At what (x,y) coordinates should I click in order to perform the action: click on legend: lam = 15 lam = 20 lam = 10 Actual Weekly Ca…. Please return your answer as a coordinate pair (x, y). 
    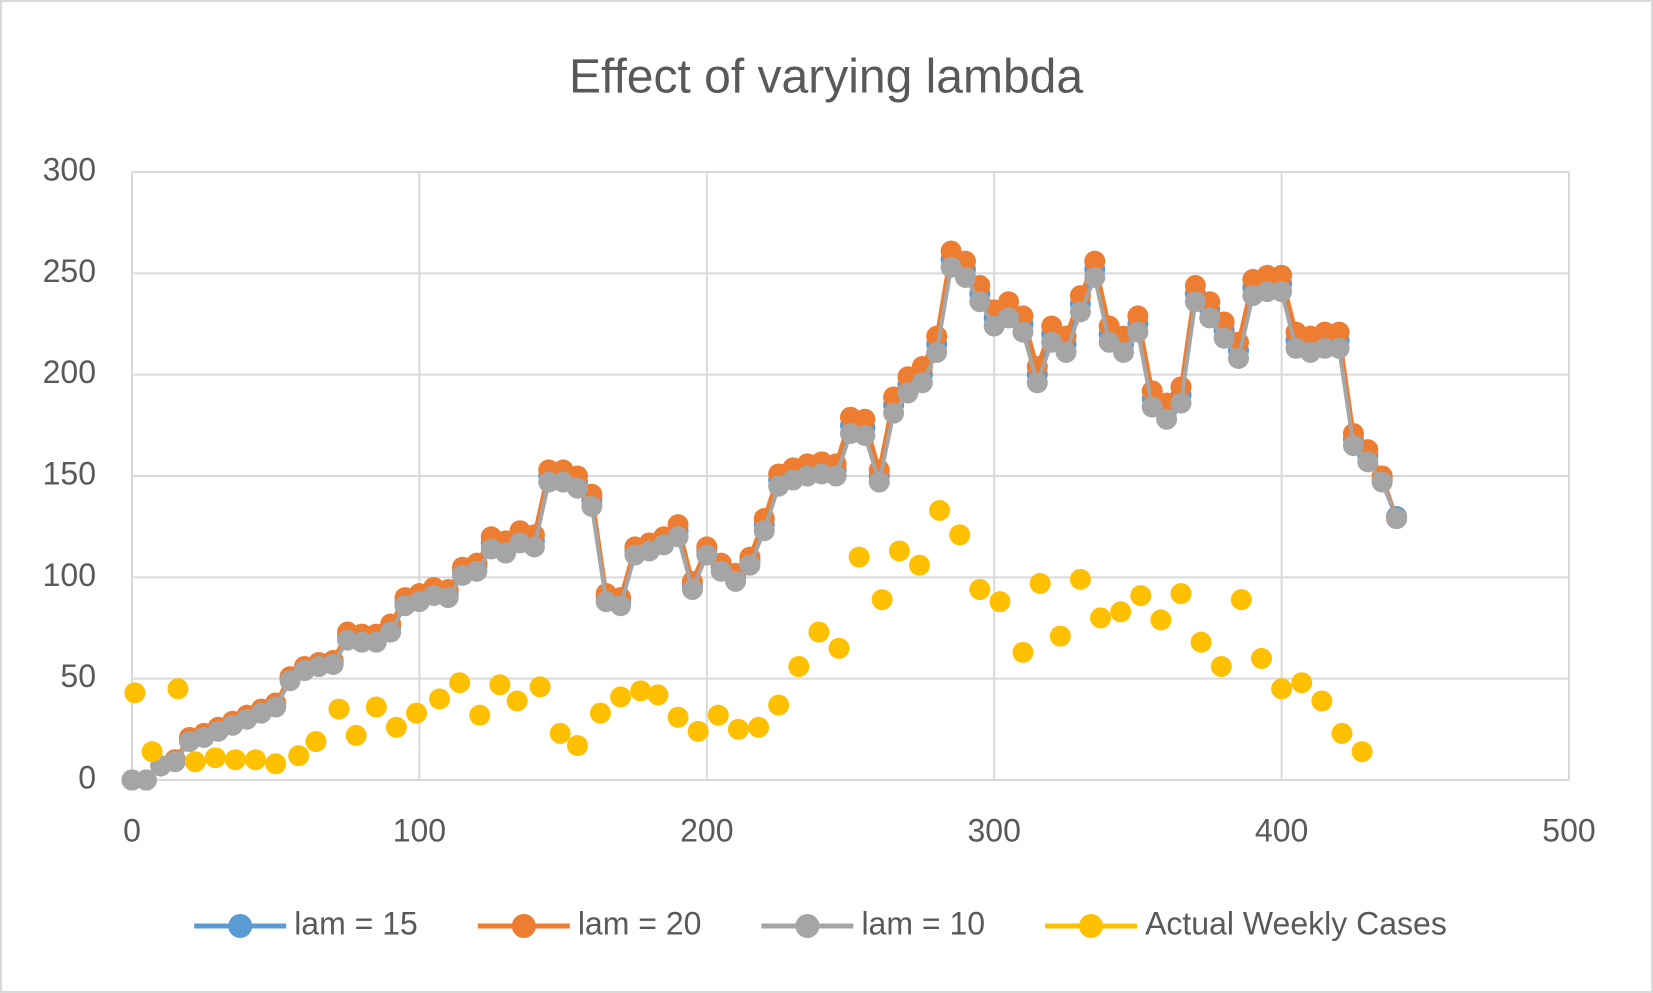
    Looking at the image, I should click on (820, 923).